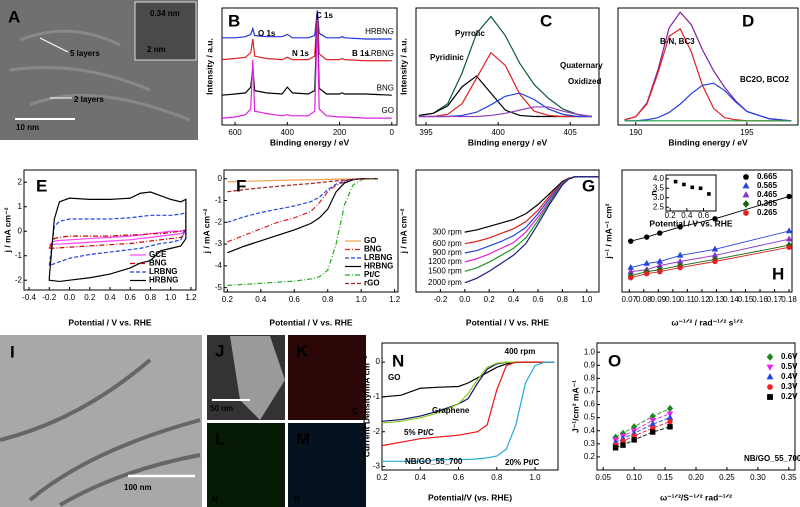 The width and height of the screenshot is (800, 507). I want to click on annotation: B-N, BC3, so click(677, 41).